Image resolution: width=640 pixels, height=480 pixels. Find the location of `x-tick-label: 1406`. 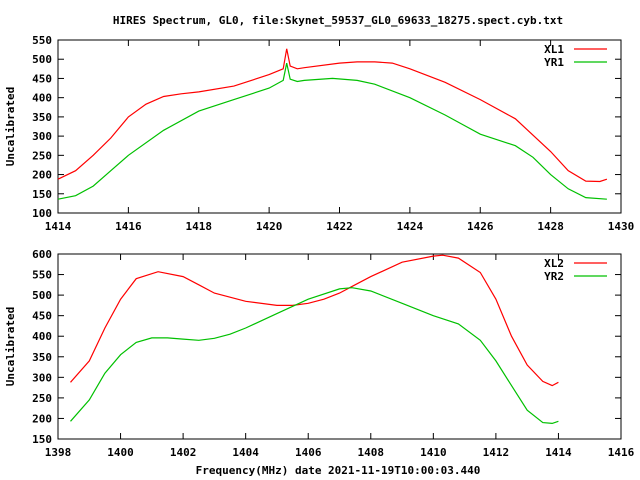

x-tick-label: 1406 is located at coordinates (308, 452).